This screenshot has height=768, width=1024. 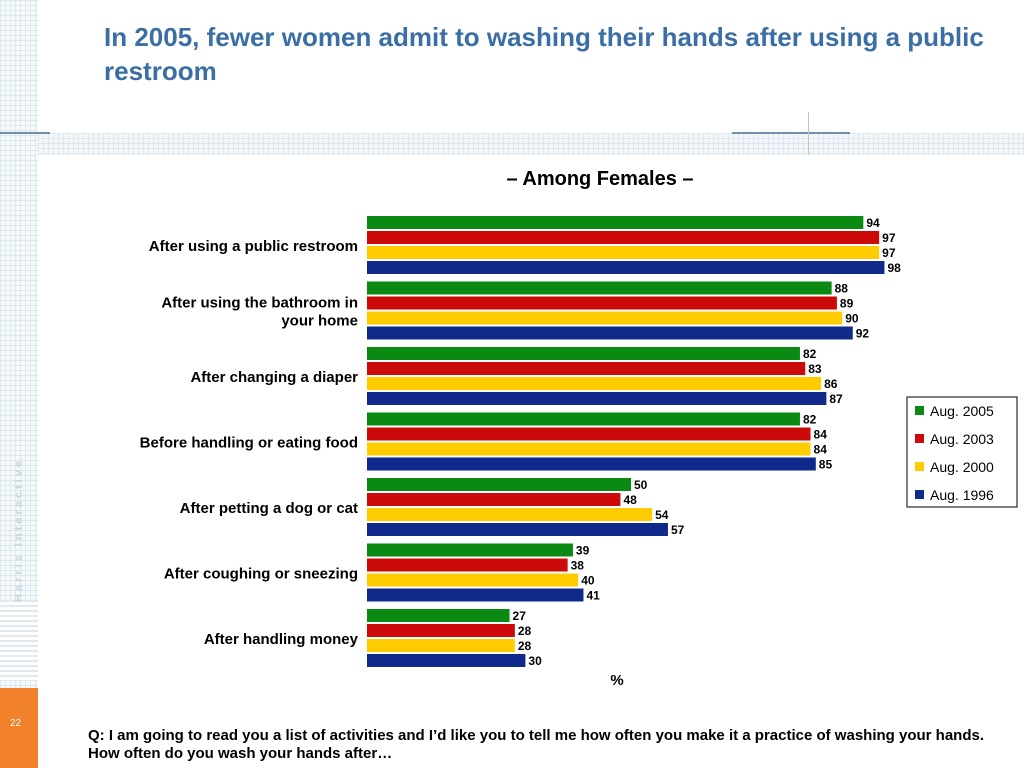 What do you see at coordinates (894, 268) in the screenshot?
I see `data-label: 98` at bounding box center [894, 268].